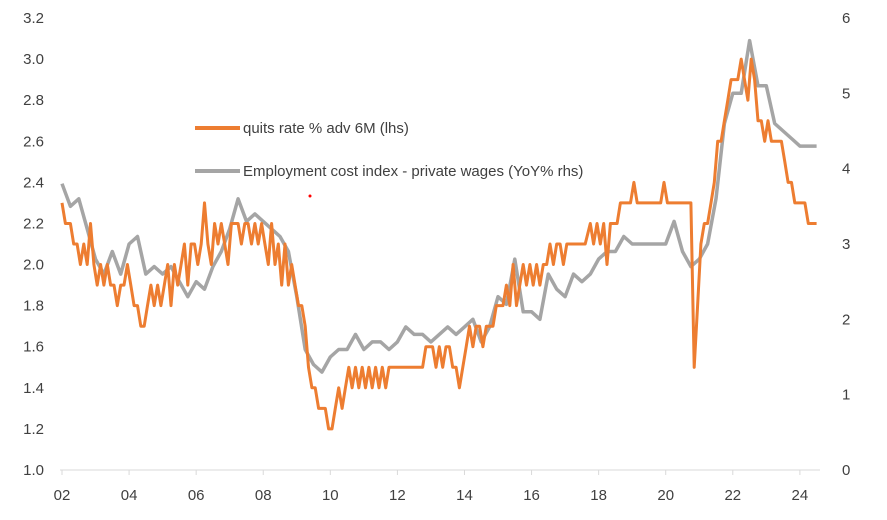  Describe the element at coordinates (129, 495) in the screenshot. I see `x-tick-label: 04` at that location.